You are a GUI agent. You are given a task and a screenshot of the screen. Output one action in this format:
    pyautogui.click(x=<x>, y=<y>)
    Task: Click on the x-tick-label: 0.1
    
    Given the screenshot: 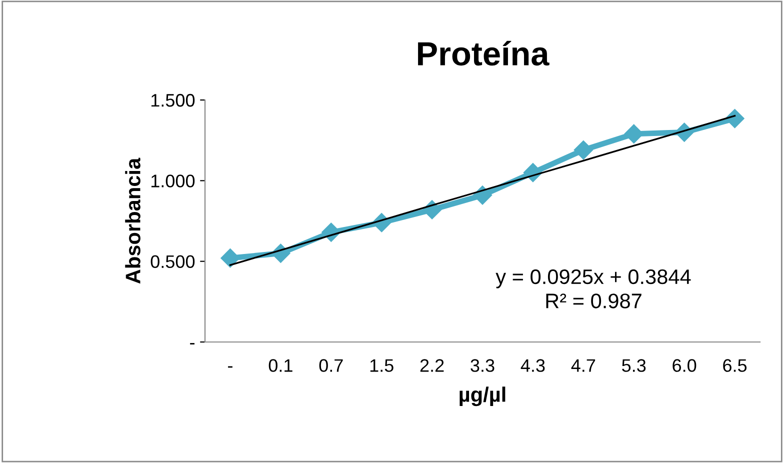 What is the action you would take?
    pyautogui.click(x=280, y=365)
    